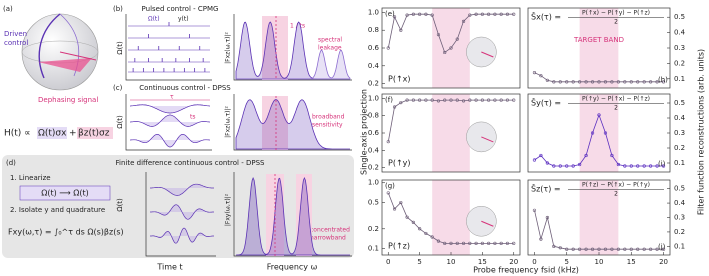 The height and width of the screenshot is (276, 709). I want to click on x-label: Time t, so click(169, 267).